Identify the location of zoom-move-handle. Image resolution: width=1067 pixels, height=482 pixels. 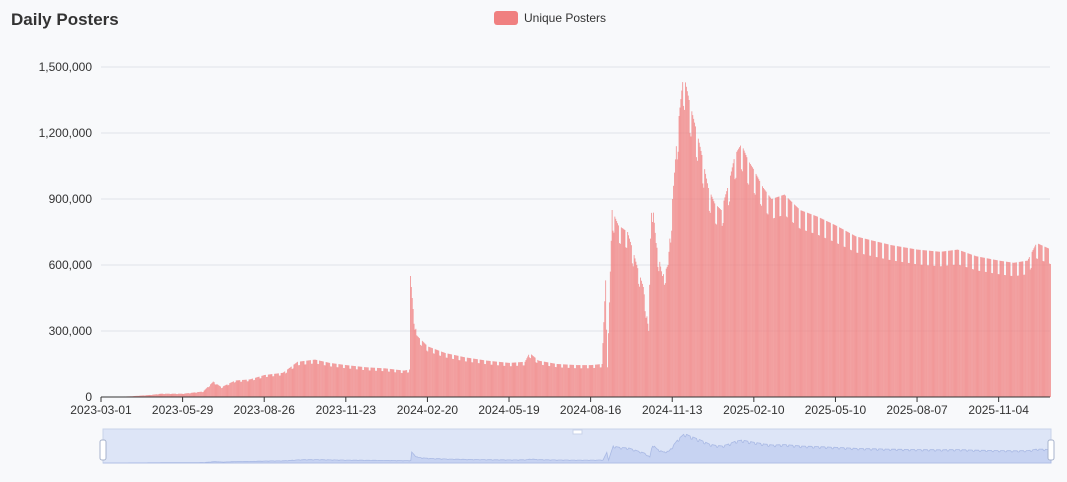
(577, 432).